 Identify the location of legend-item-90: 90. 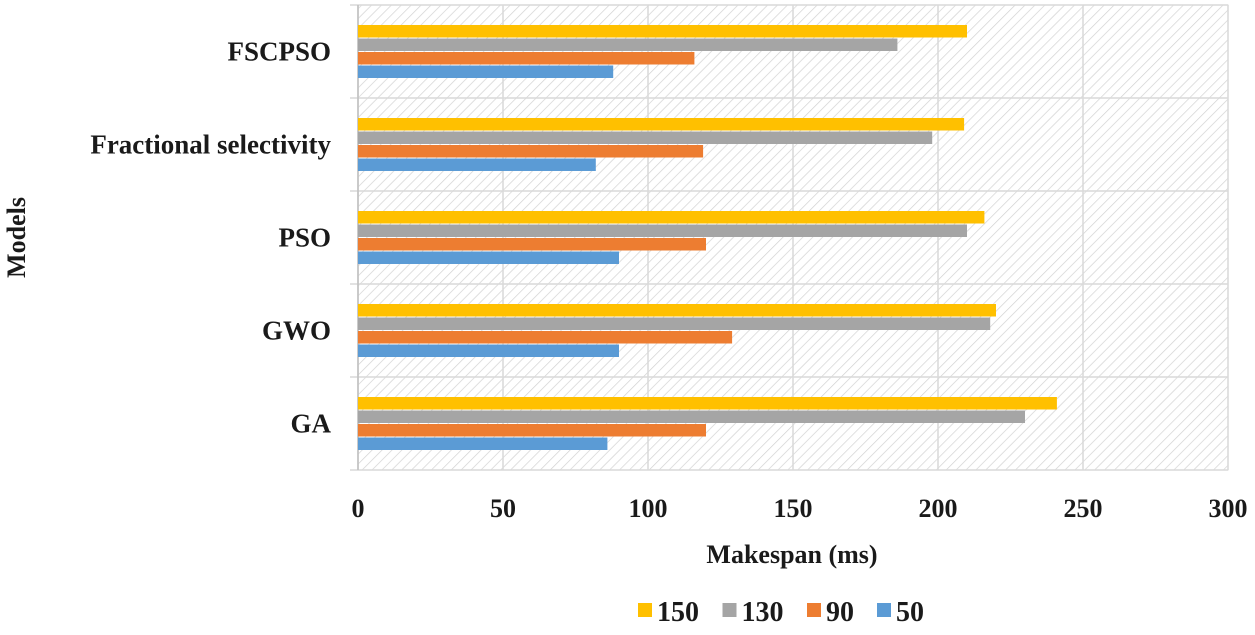
(830, 612).